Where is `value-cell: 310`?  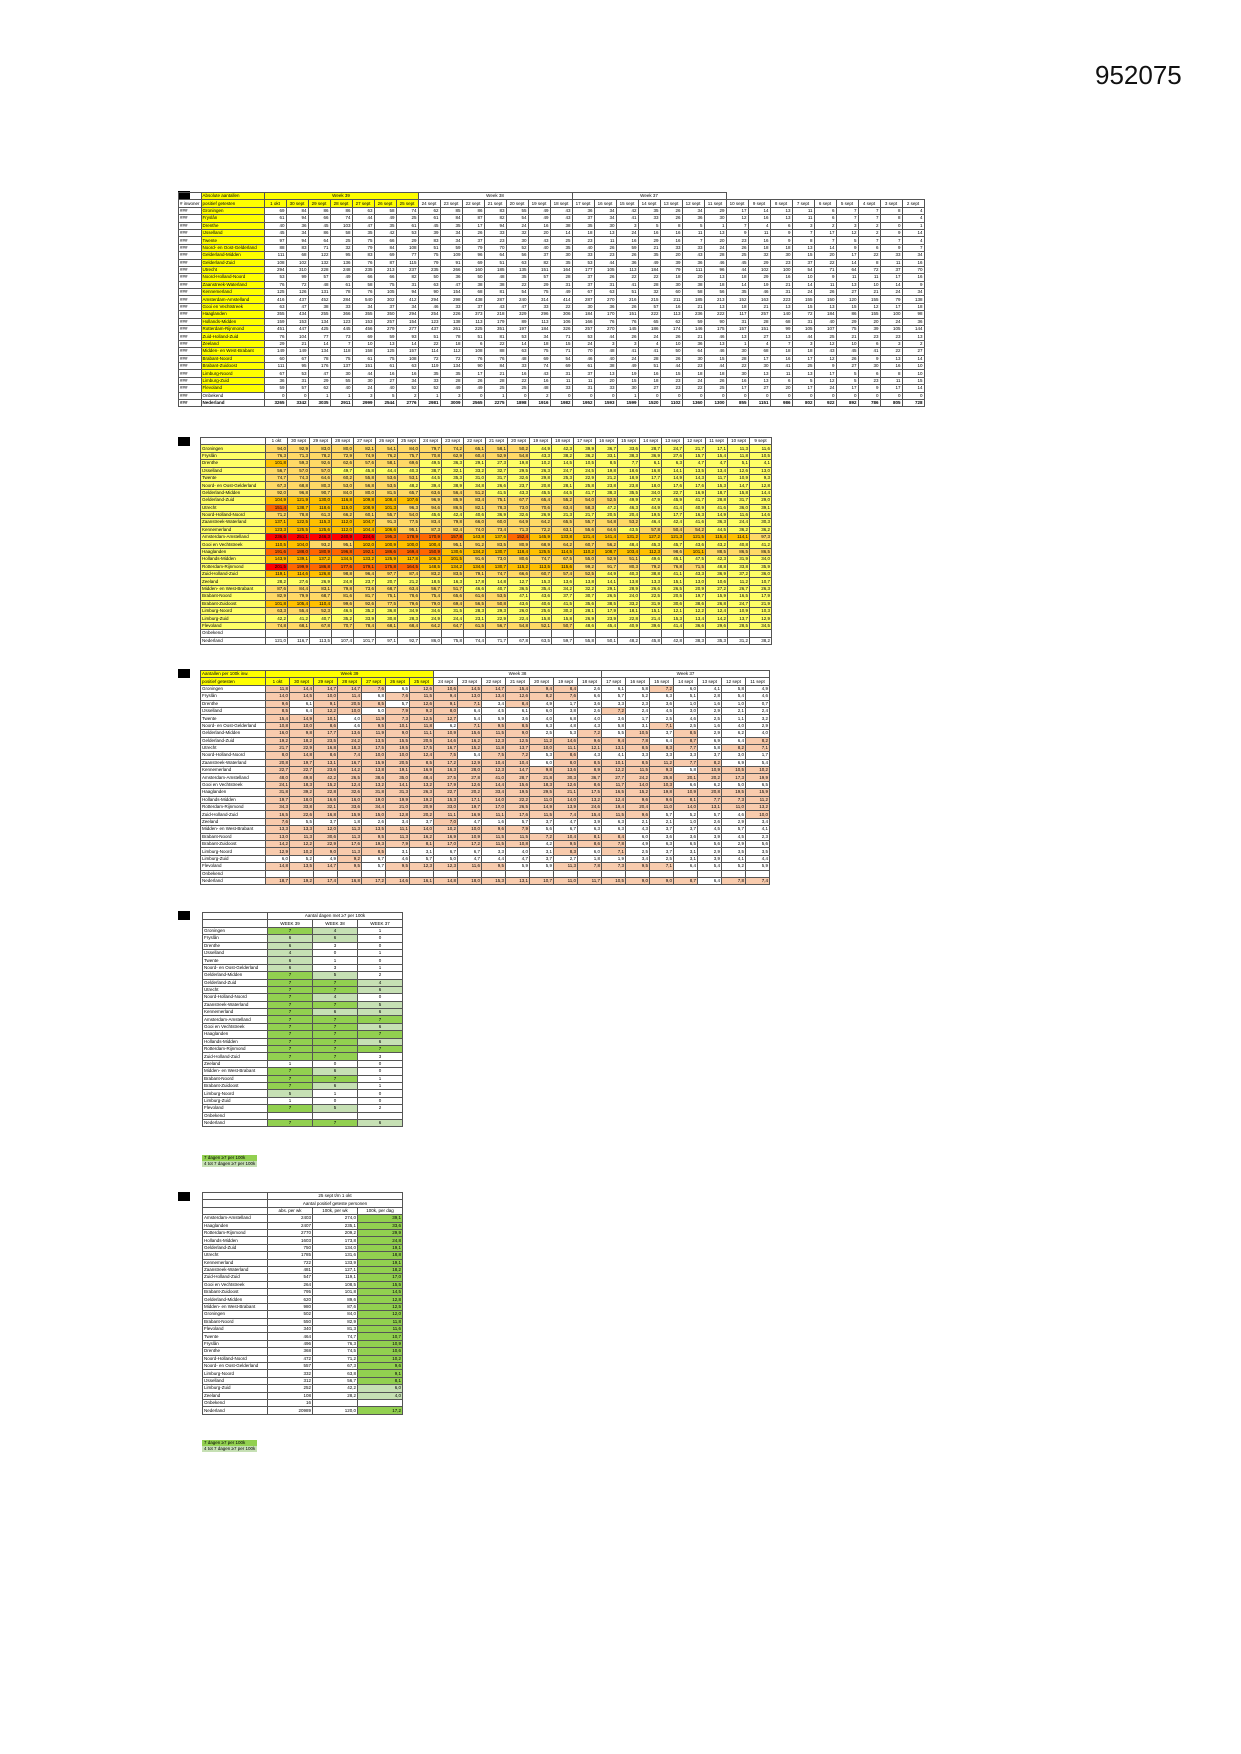
value-cell: 310 is located at coordinates (297, 270).